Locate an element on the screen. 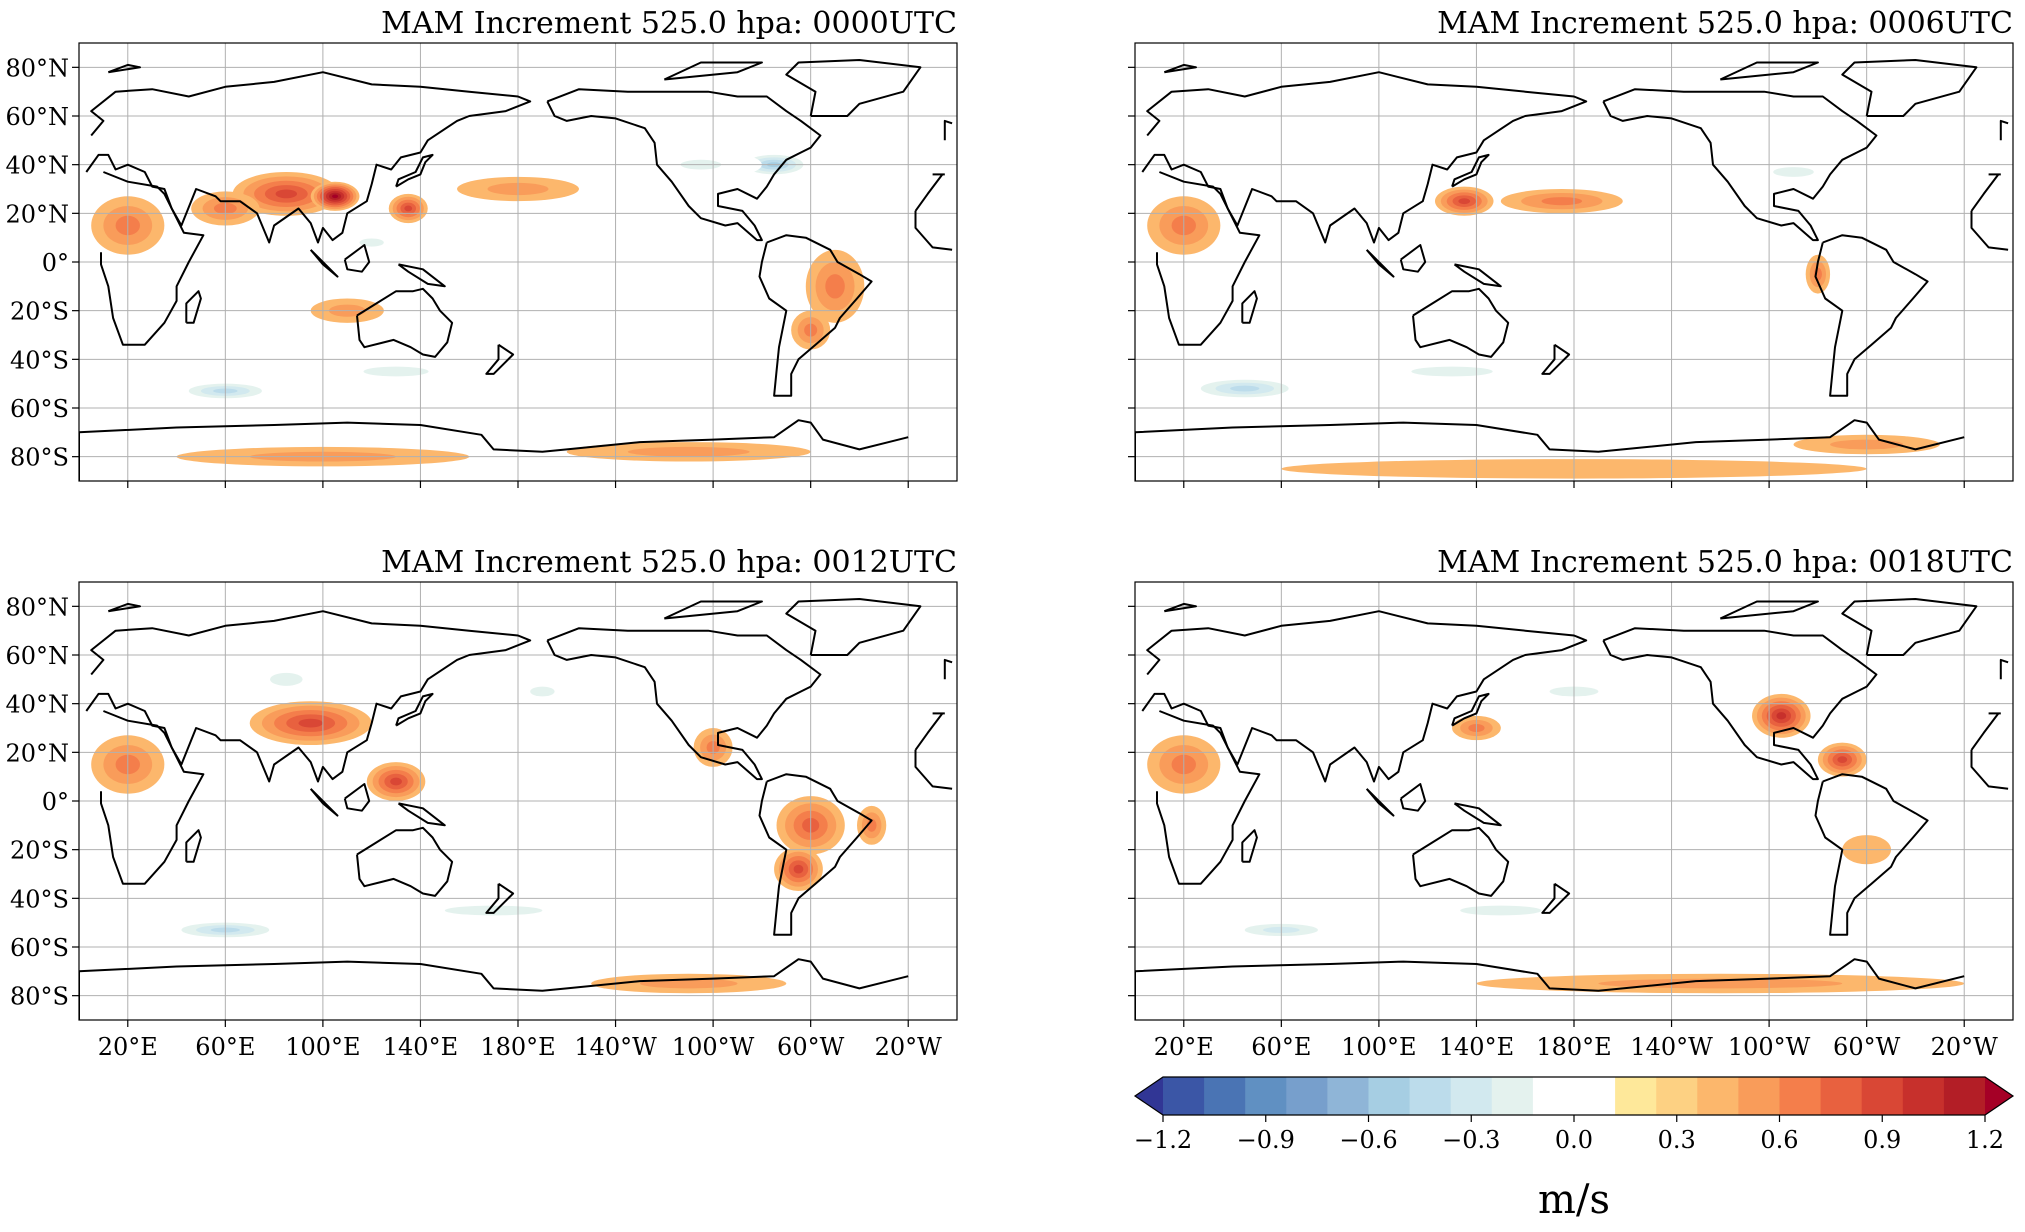 Image resolution: width=2025 pixels, height=1232 pixels. lat-tick-label: 0° is located at coordinates (55, 802).